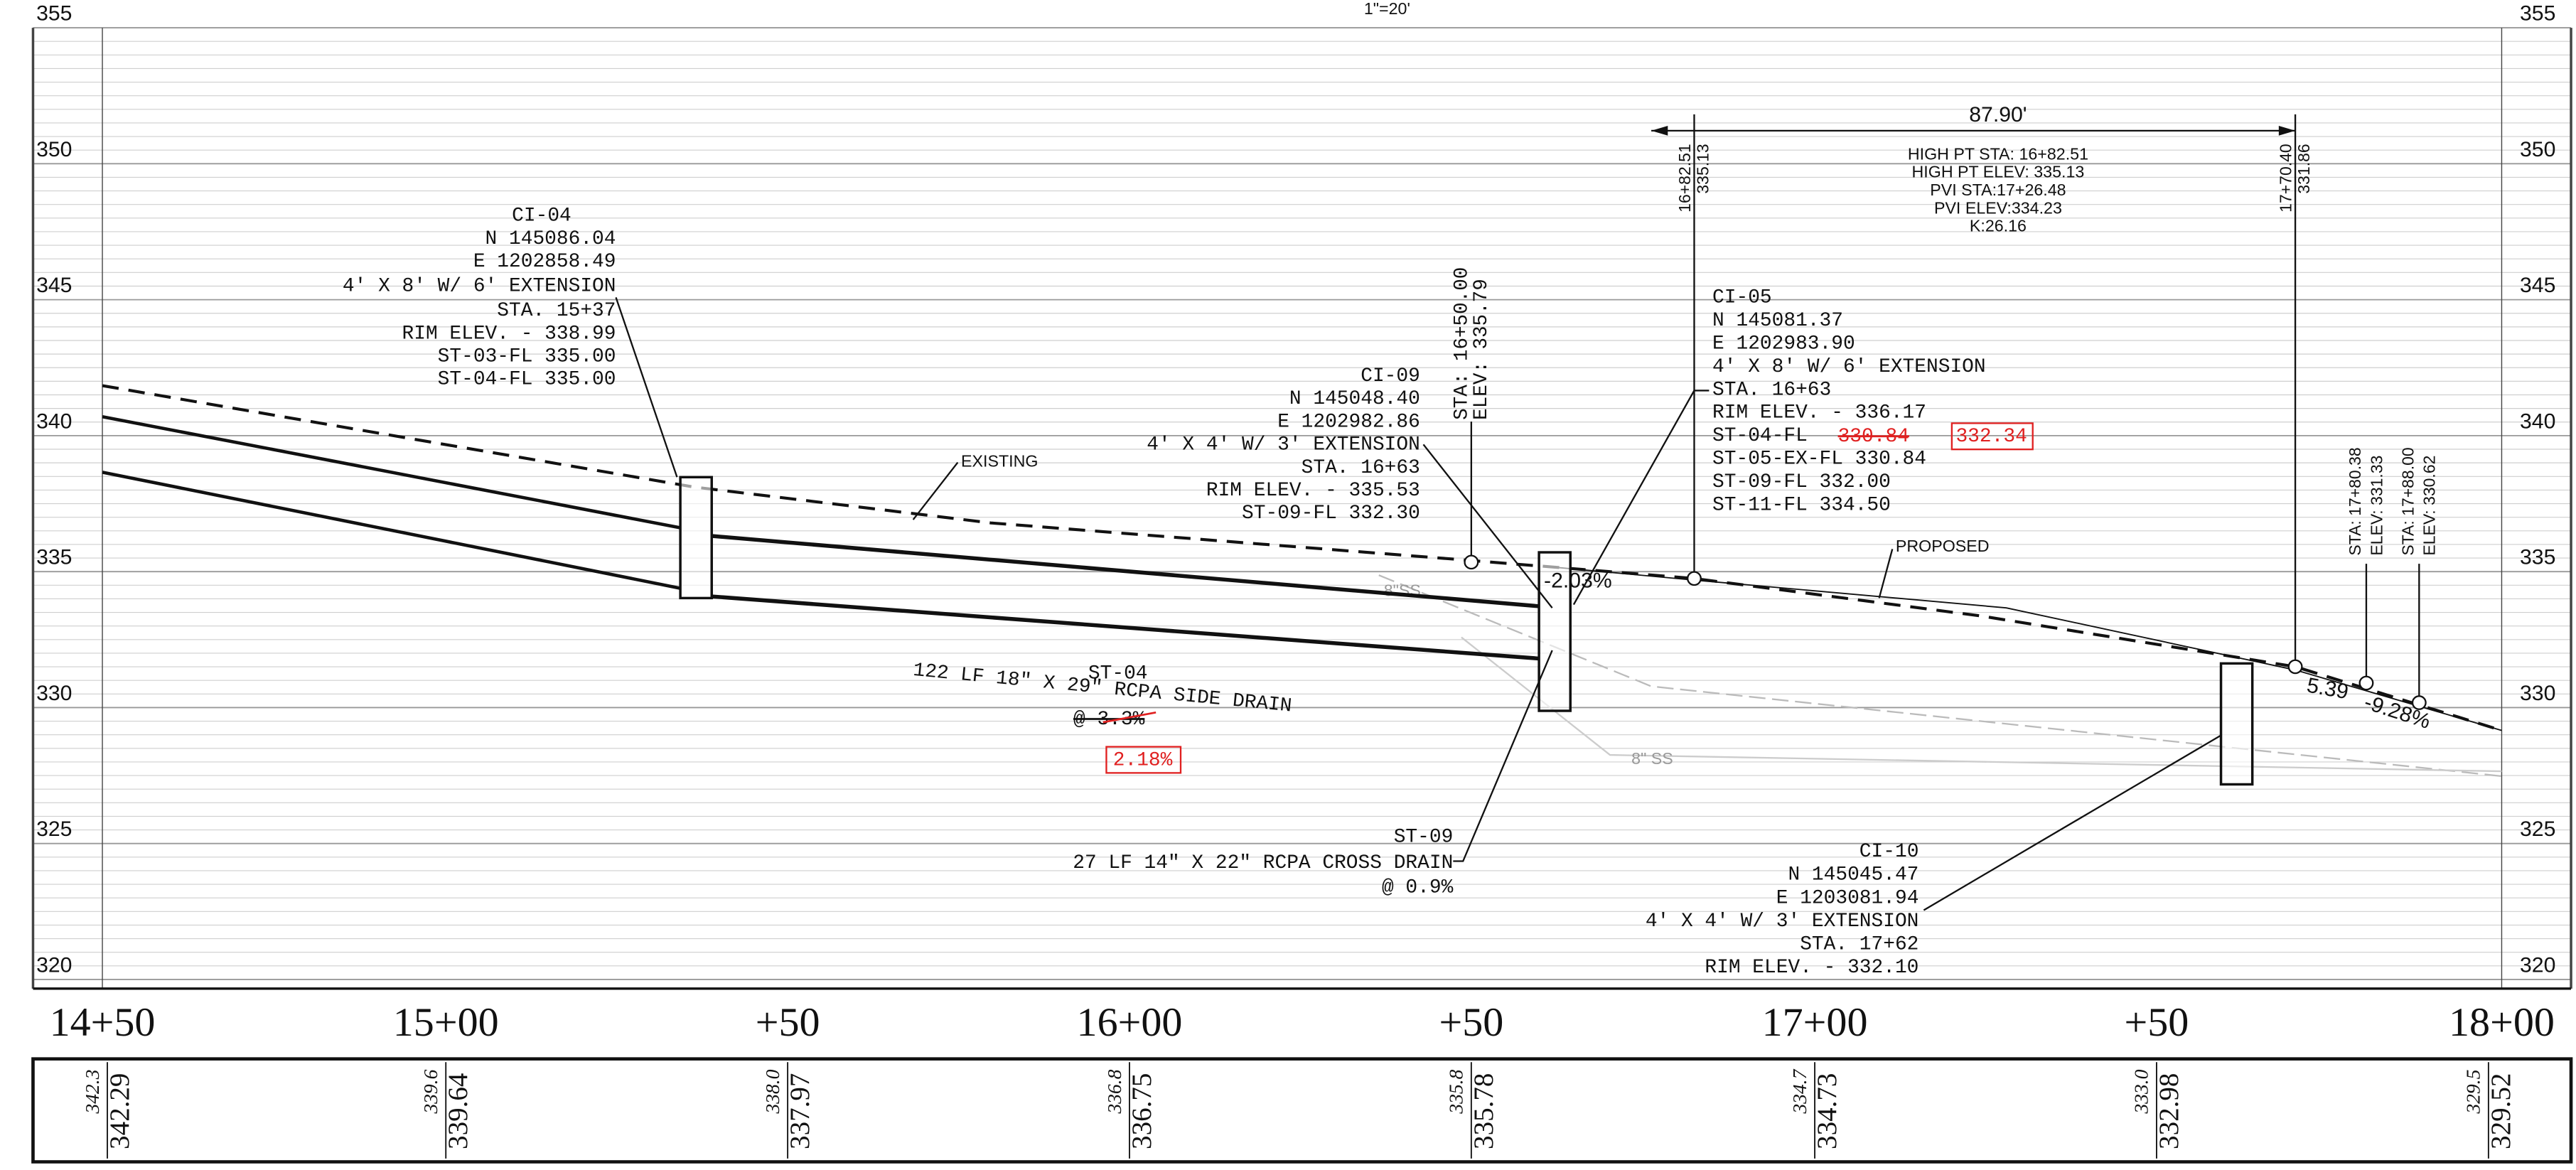 Image resolution: width=2576 pixels, height=1170 pixels. I want to click on pipe-label: @ 0.9%, so click(1418, 888).